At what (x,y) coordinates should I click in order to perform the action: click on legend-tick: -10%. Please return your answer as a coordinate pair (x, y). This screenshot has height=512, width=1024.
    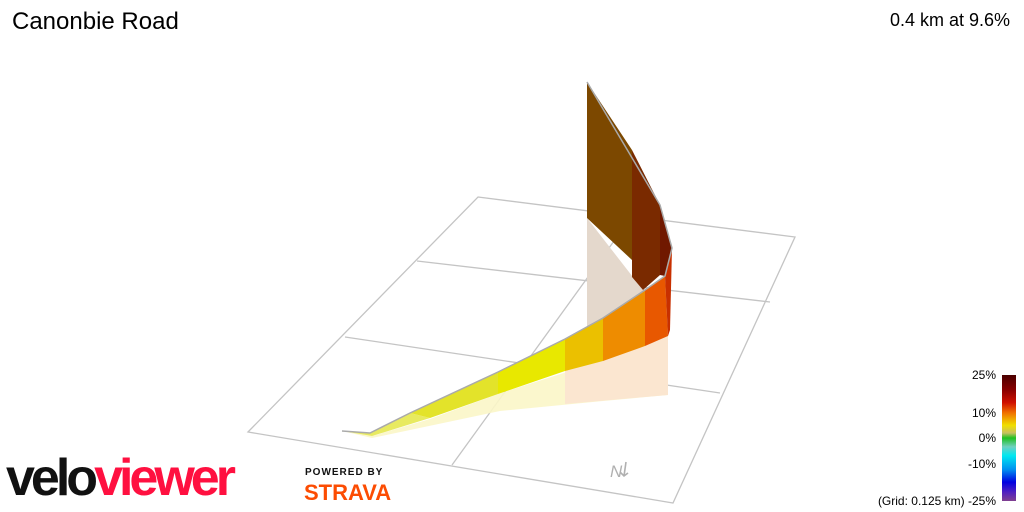
    Looking at the image, I should click on (981, 464).